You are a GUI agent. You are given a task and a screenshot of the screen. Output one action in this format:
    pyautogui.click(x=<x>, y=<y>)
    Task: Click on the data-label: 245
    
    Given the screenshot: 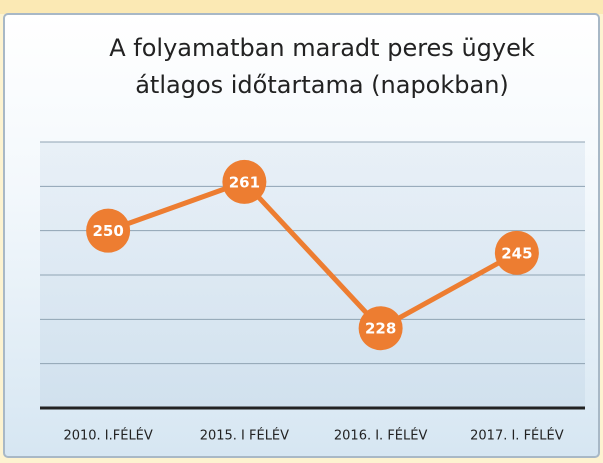 What is the action you would take?
    pyautogui.click(x=516, y=253)
    